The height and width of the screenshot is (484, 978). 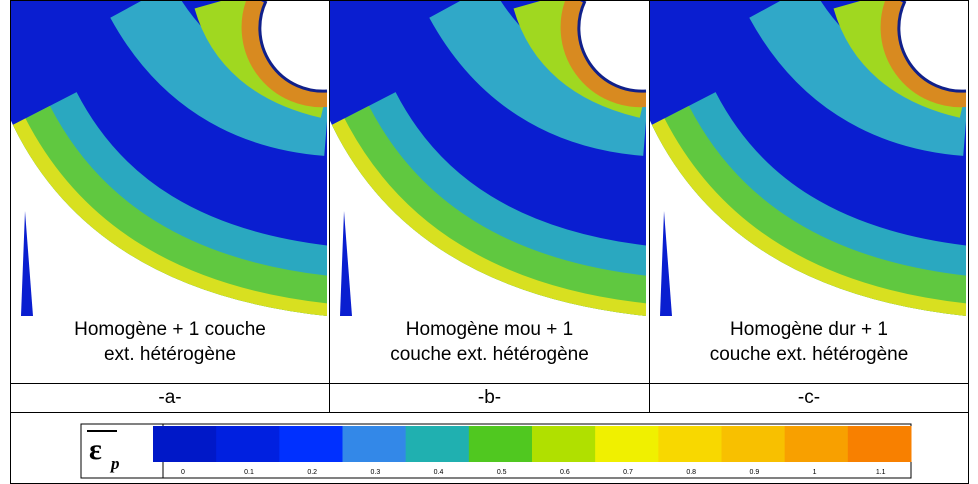 What do you see at coordinates (755, 472) in the screenshot?
I see `tick-label: 0.9` at bounding box center [755, 472].